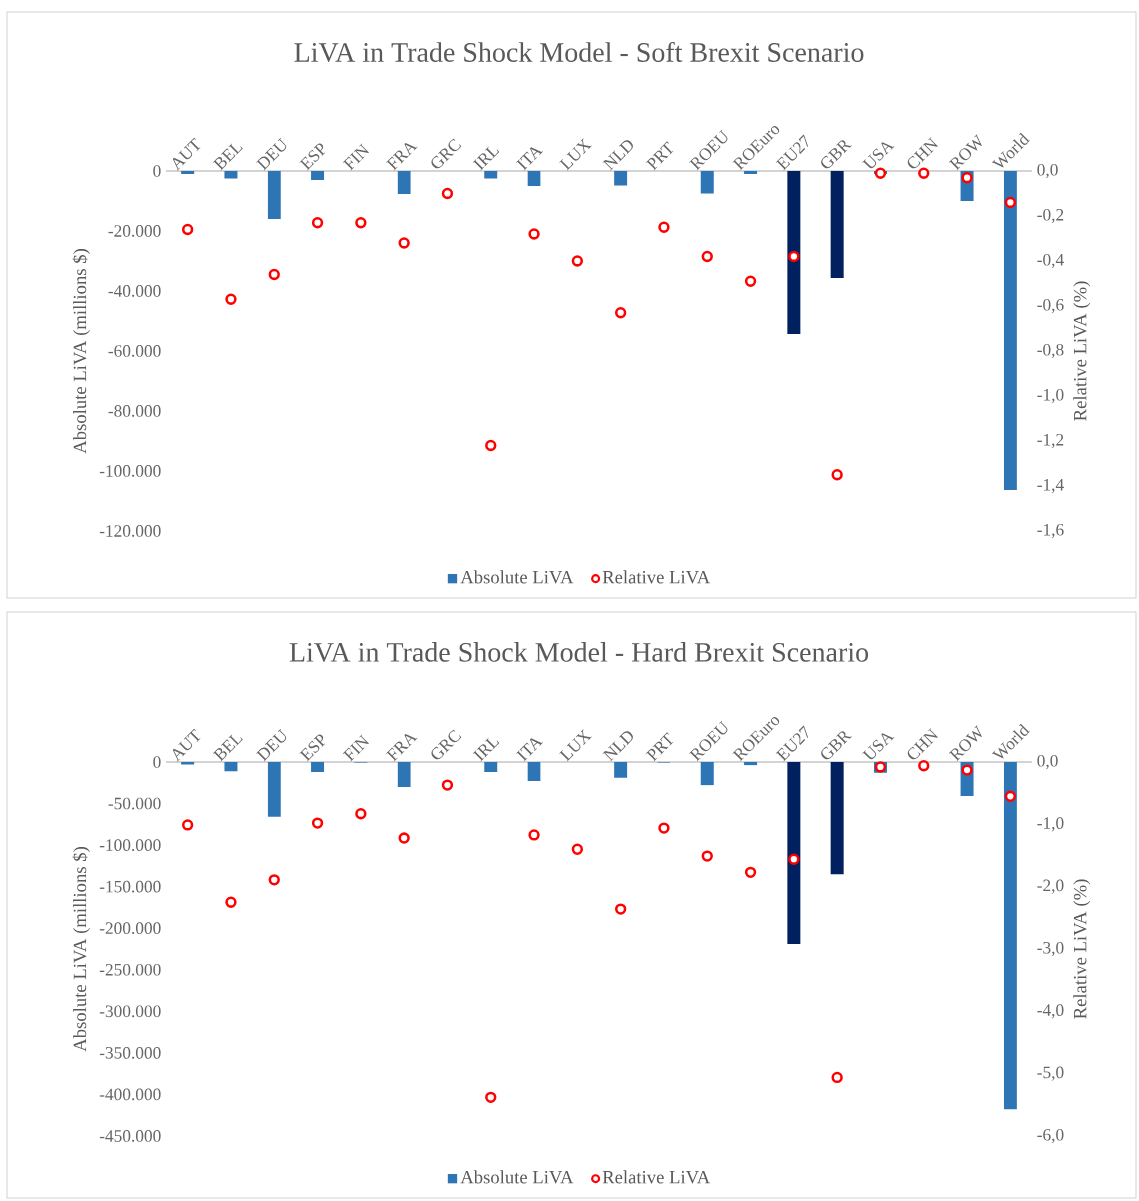  Describe the element at coordinates (1050, 949) in the screenshot. I see `y2-tick-label: -3,0` at that location.